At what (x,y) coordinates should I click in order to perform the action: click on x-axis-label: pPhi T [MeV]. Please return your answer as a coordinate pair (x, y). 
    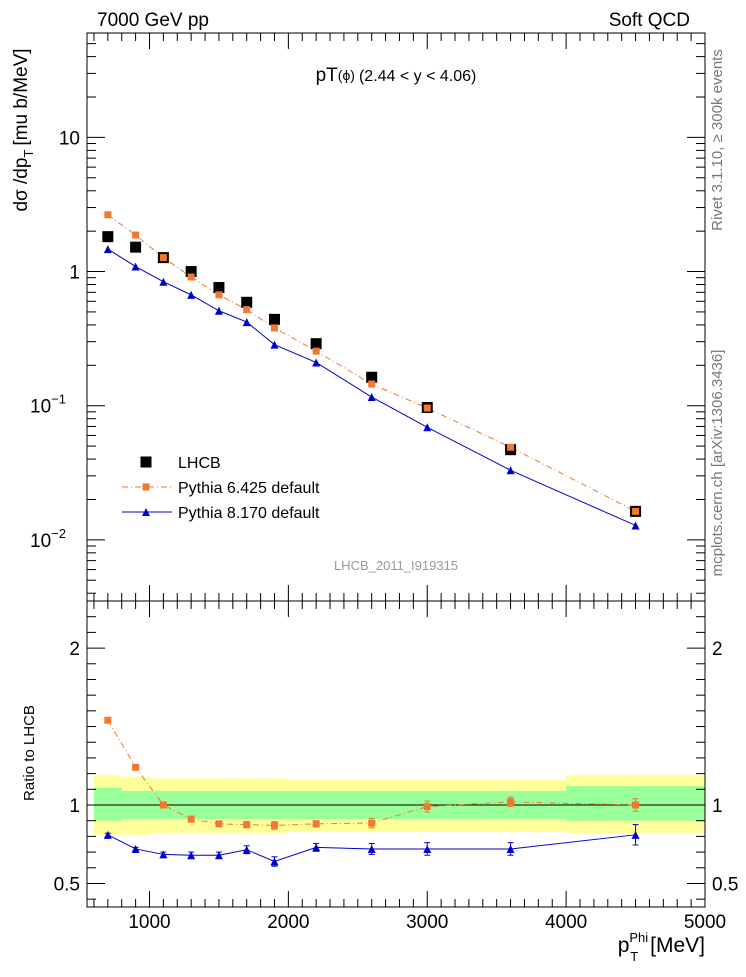
    Looking at the image, I should click on (661, 947).